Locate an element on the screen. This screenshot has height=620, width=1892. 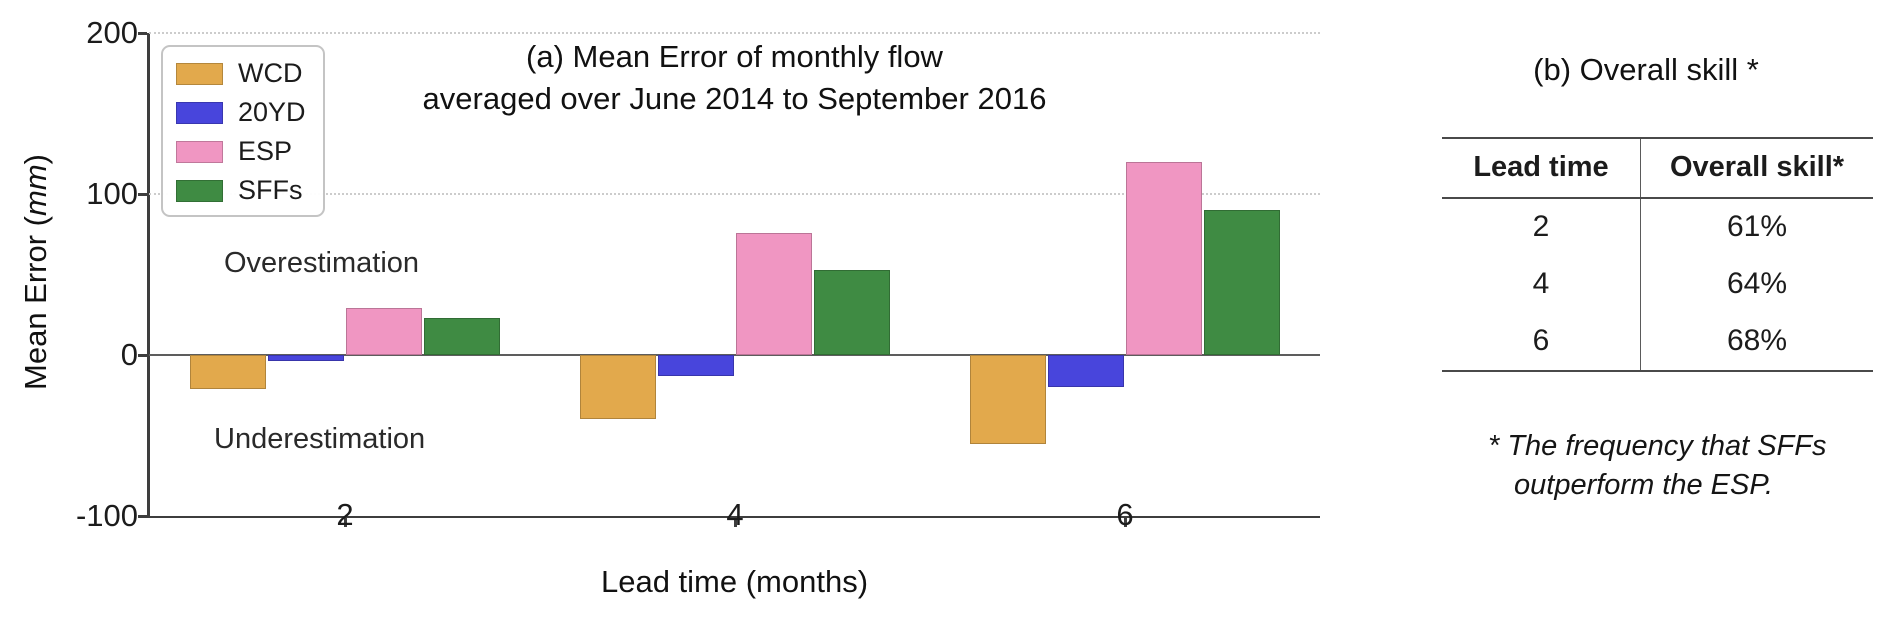
x-axis-spine is located at coordinates (733, 516).